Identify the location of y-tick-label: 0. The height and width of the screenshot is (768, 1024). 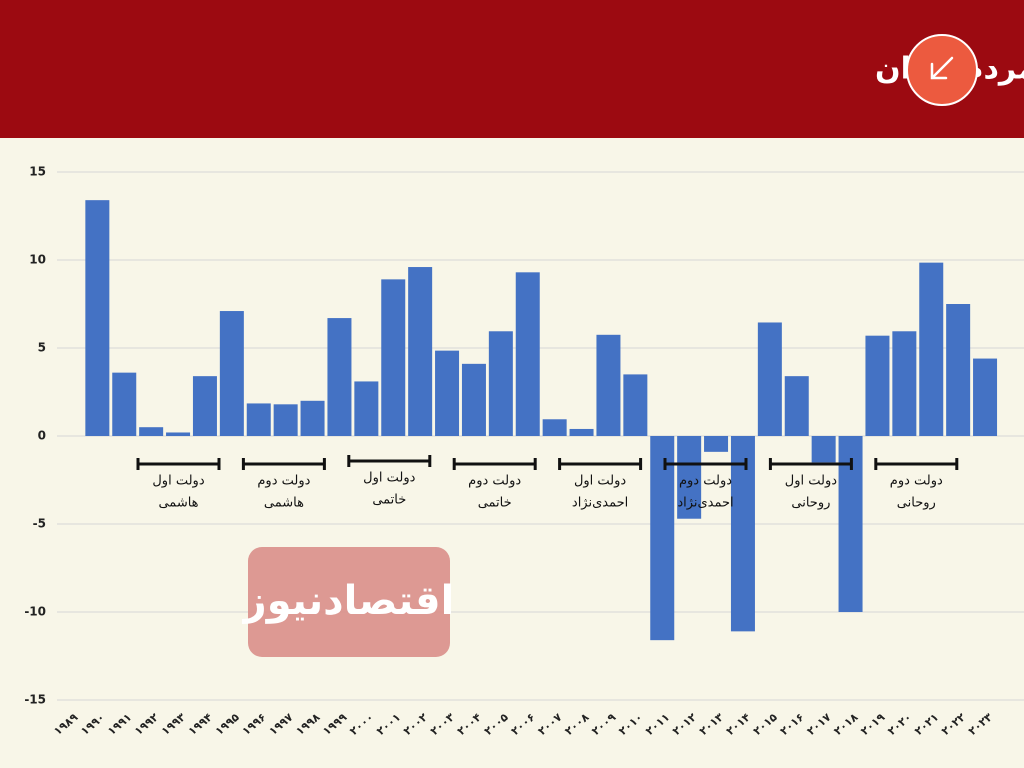
(42, 436).